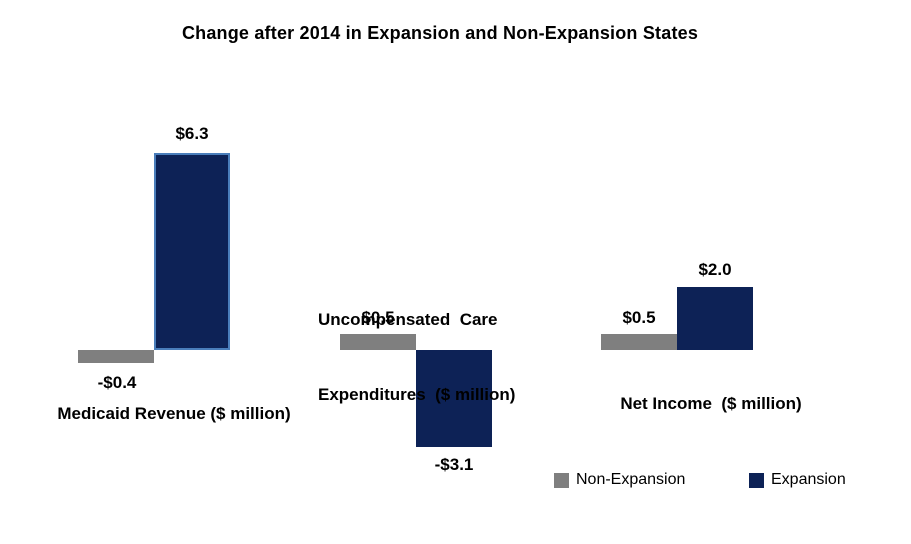 Image resolution: width=911 pixels, height=544 pixels. I want to click on legend-item-non-expansion: Non-Expansion, so click(619, 480).